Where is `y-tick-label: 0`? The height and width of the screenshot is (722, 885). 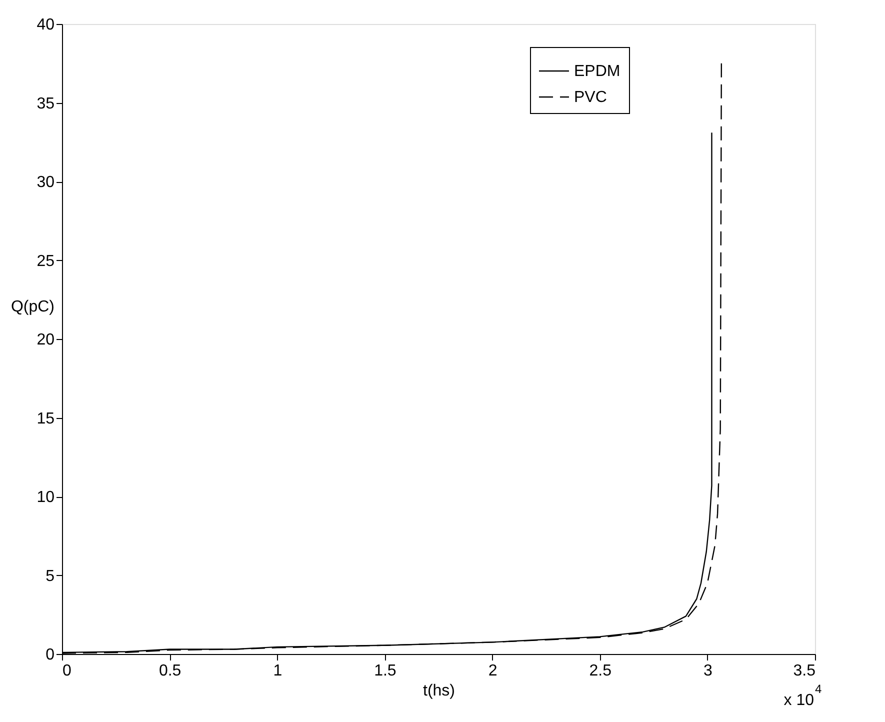
y-tick-label: 0 is located at coordinates (50, 655).